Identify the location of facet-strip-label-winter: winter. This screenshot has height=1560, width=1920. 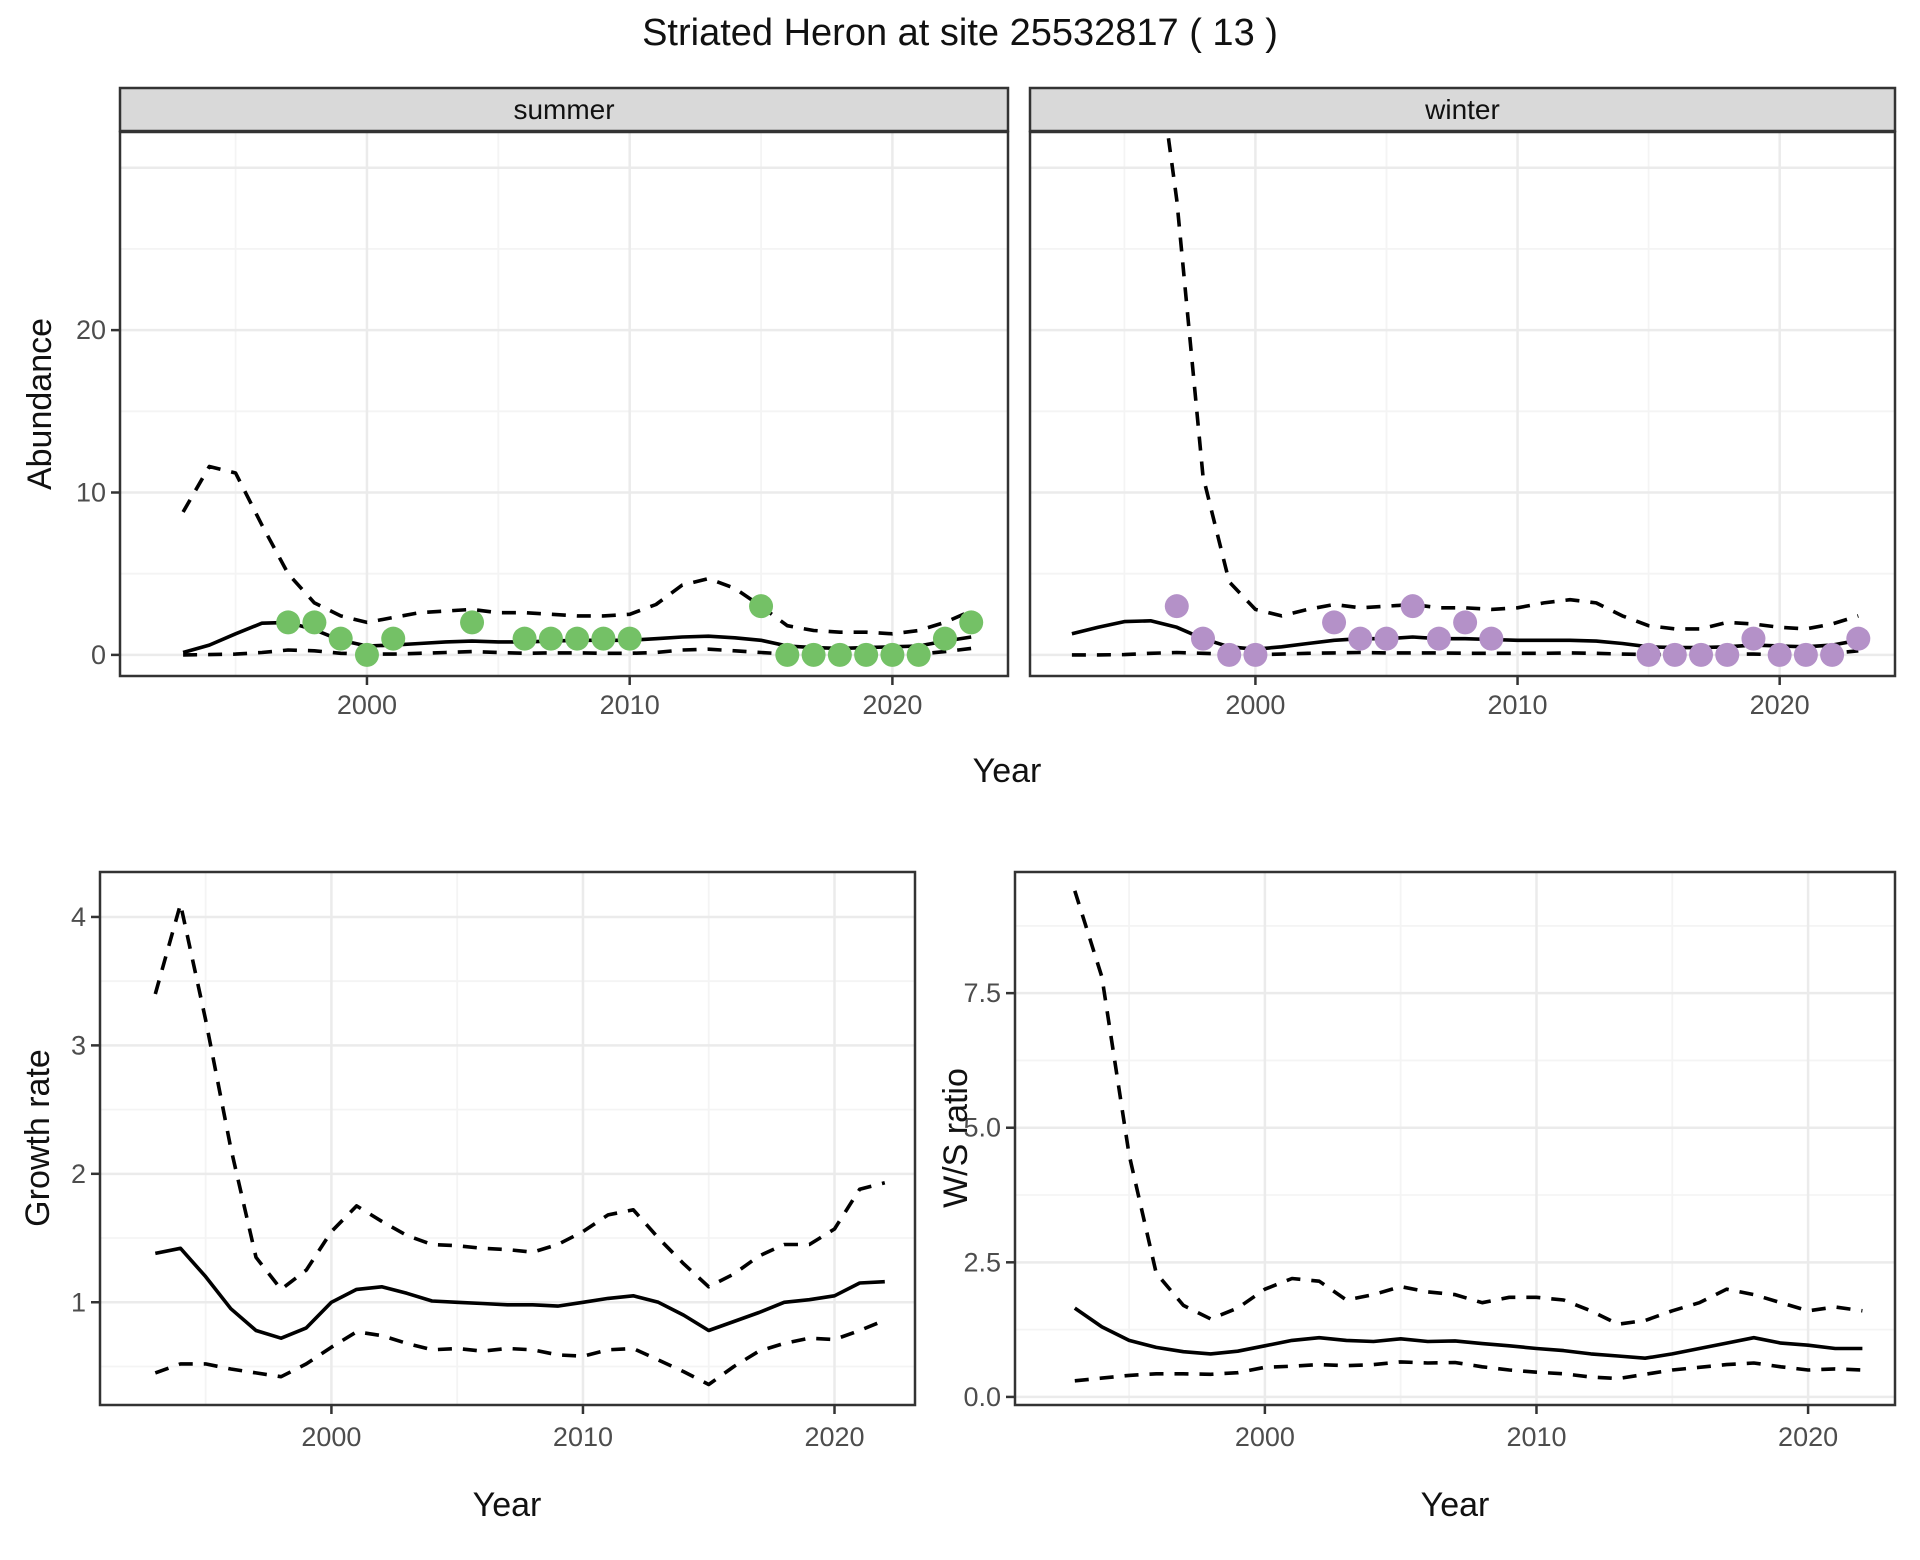
(1462, 109).